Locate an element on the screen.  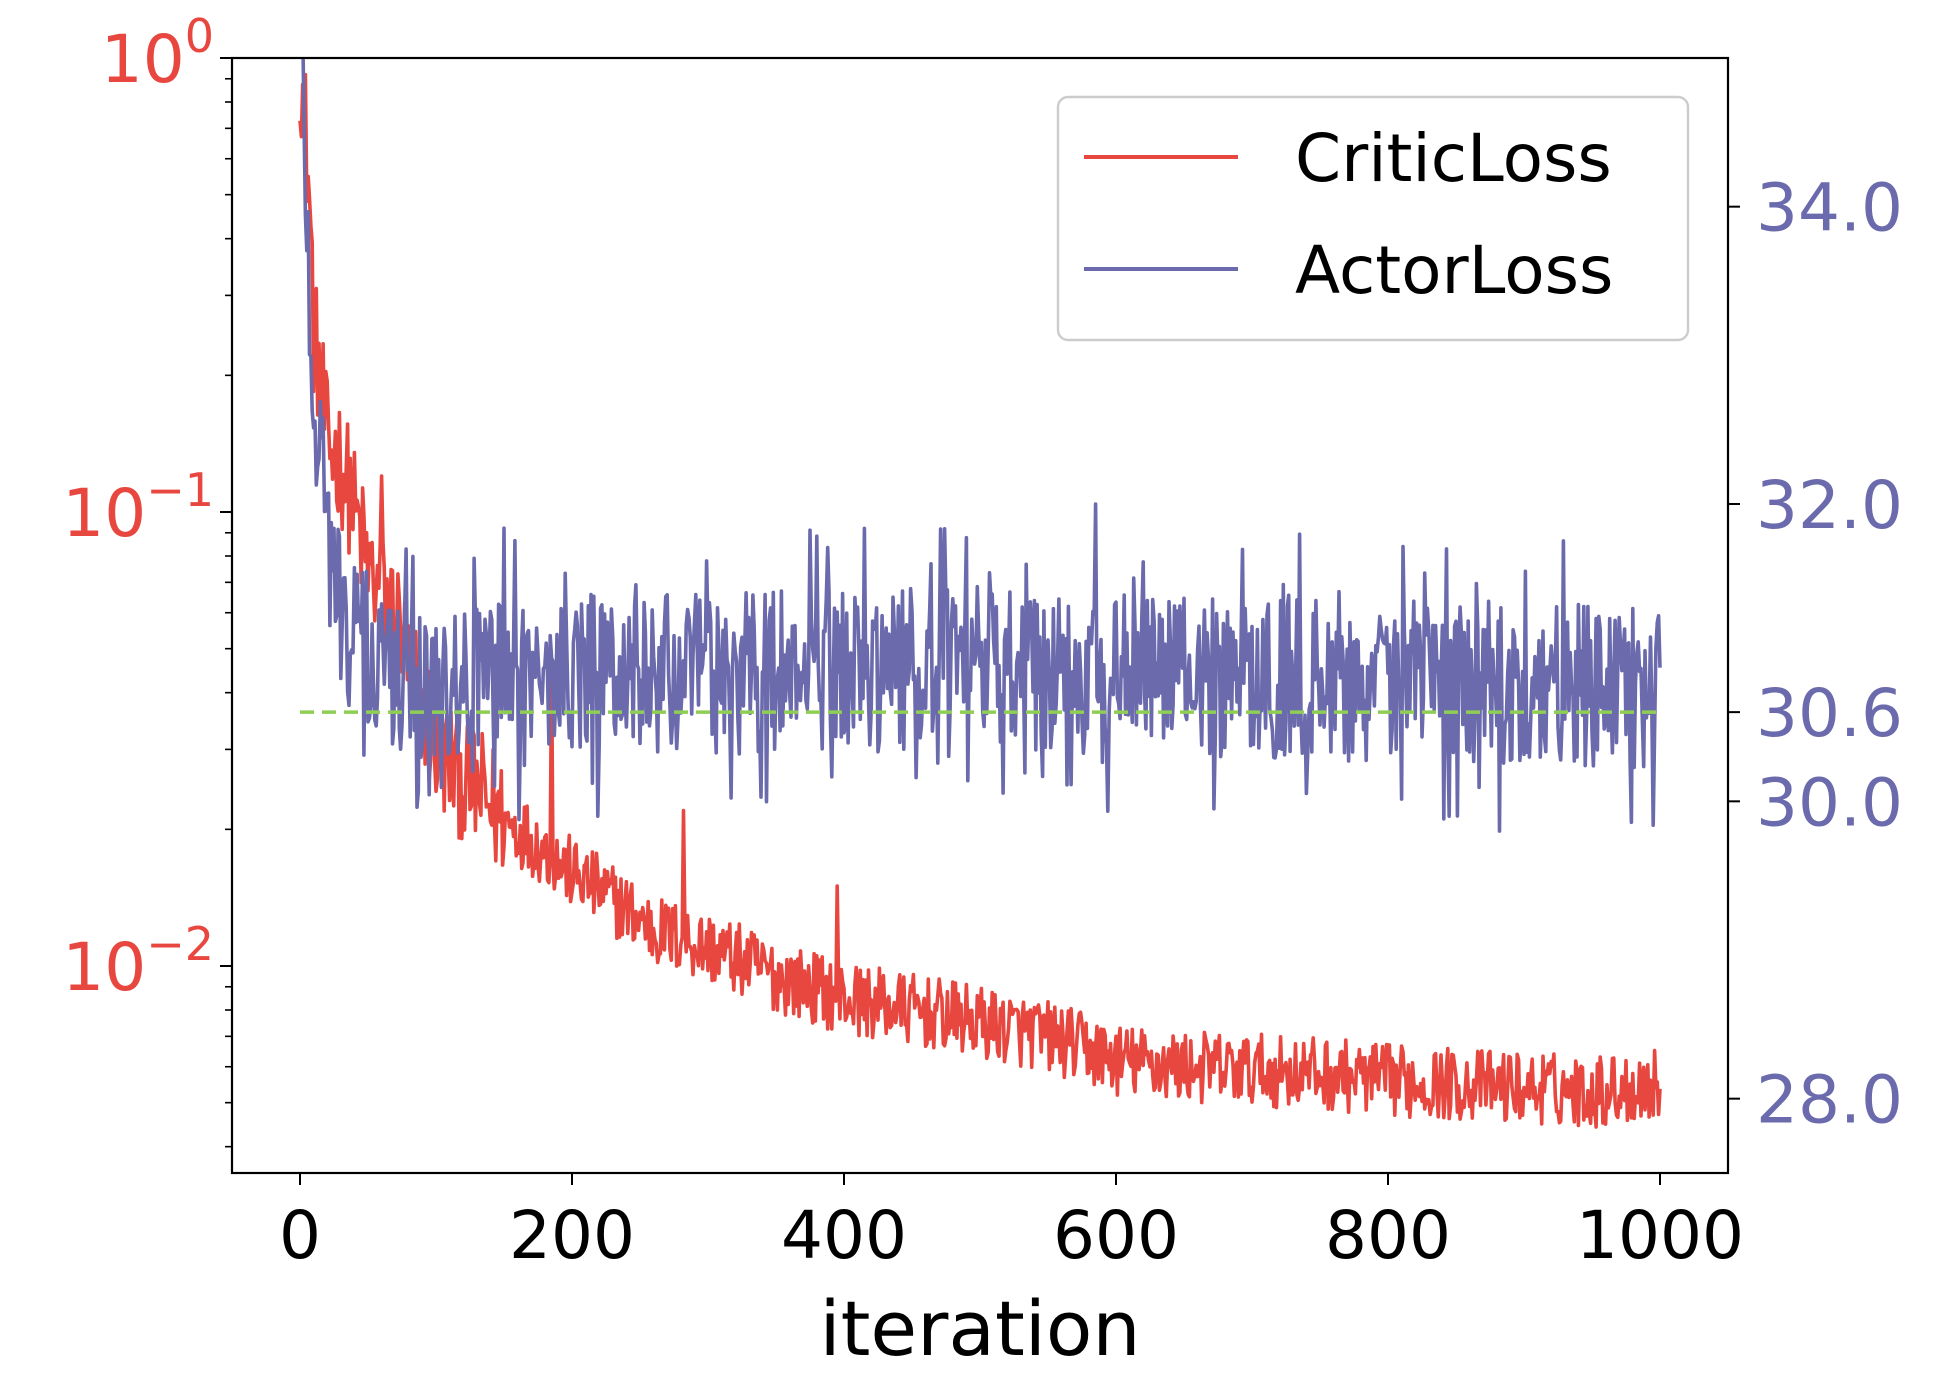
y-right-tick-label: 32.0 is located at coordinates (1829, 505).